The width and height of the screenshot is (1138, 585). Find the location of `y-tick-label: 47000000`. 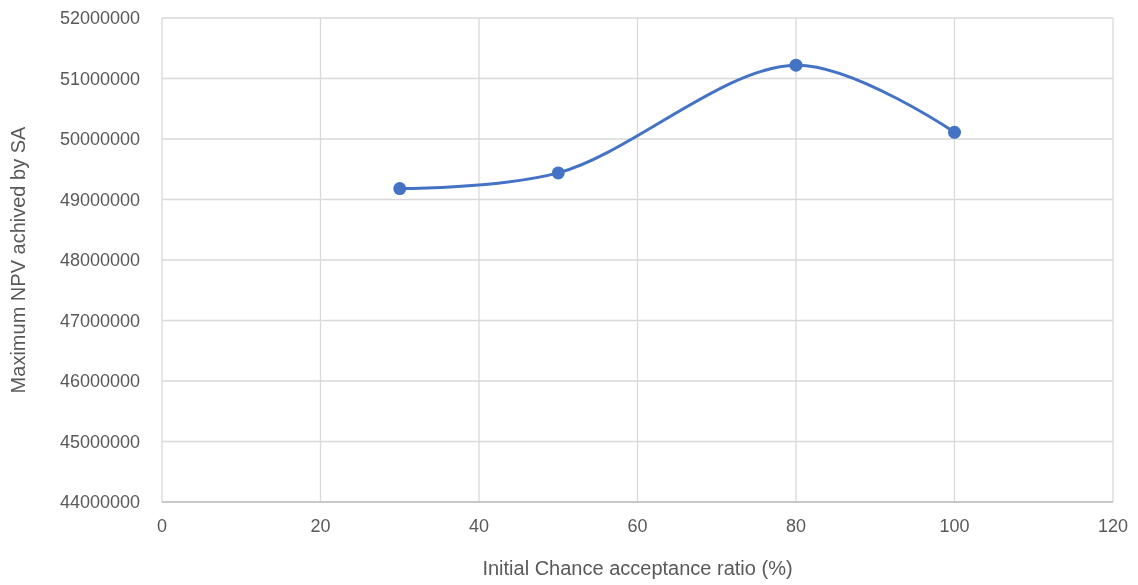

y-tick-label: 47000000 is located at coordinates (99, 320).